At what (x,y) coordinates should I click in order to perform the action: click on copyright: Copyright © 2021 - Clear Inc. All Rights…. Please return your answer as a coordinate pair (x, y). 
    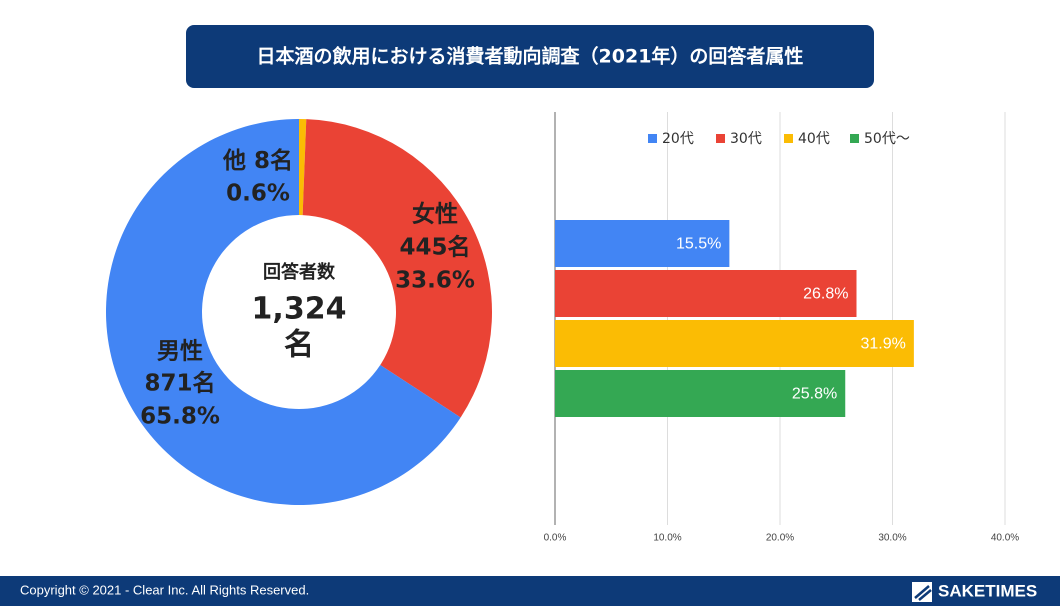
    Looking at the image, I should click on (164, 589).